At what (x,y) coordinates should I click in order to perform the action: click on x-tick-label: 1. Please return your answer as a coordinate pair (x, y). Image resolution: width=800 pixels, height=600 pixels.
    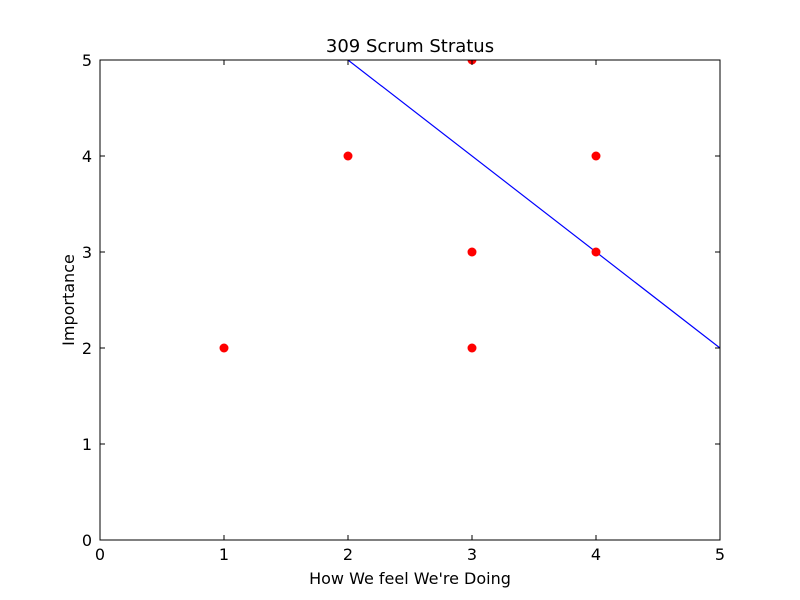
    Looking at the image, I should click on (224, 554).